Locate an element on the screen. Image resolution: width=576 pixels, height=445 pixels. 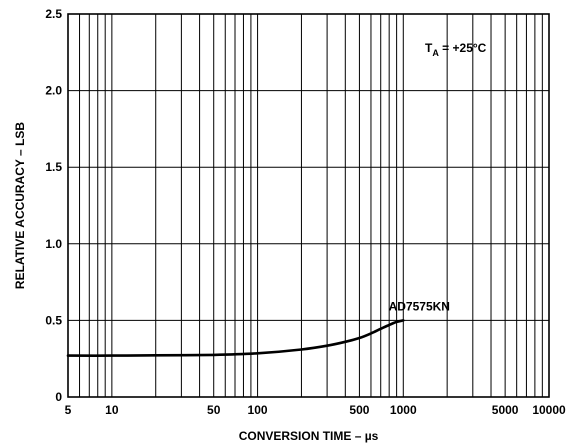
y-tick-label: 2.5 is located at coordinates (53, 14).